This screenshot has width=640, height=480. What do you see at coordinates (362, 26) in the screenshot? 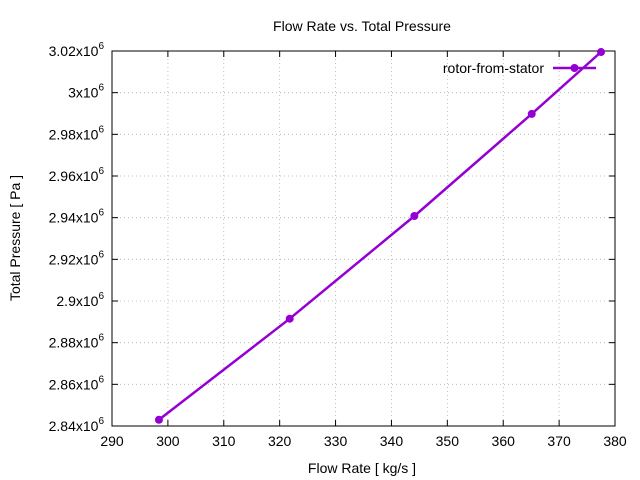
I see `chart-title: Flow Rate vs. Total Pressure` at bounding box center [362, 26].